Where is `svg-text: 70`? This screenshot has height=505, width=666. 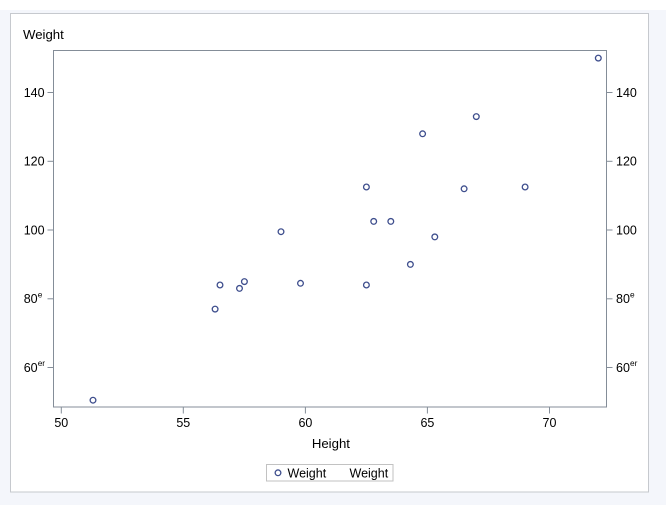
svg-text: 70 is located at coordinates (550, 423).